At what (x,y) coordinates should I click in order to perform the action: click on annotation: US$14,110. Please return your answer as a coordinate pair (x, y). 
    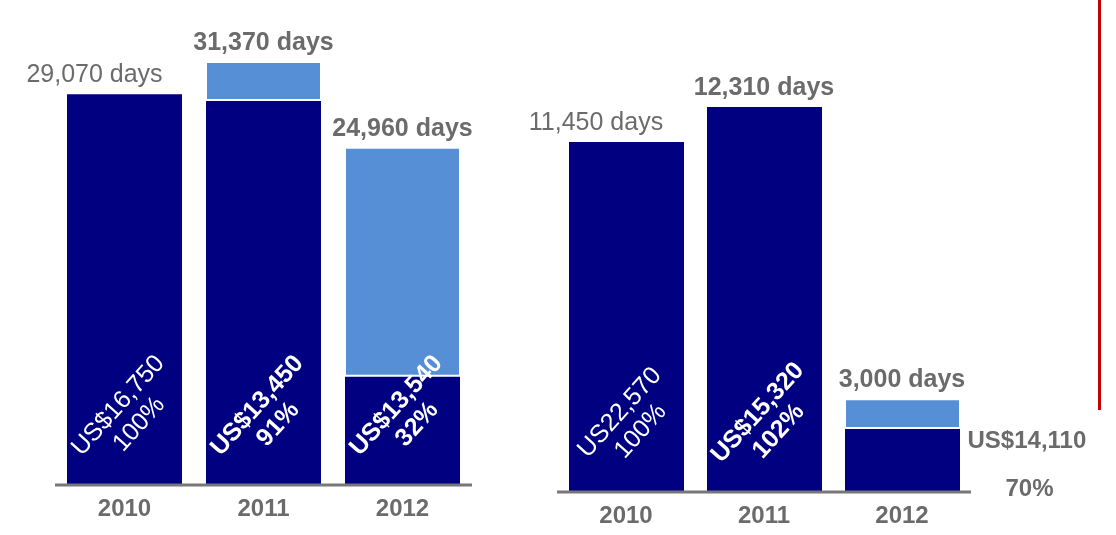
    Looking at the image, I should click on (1027, 439).